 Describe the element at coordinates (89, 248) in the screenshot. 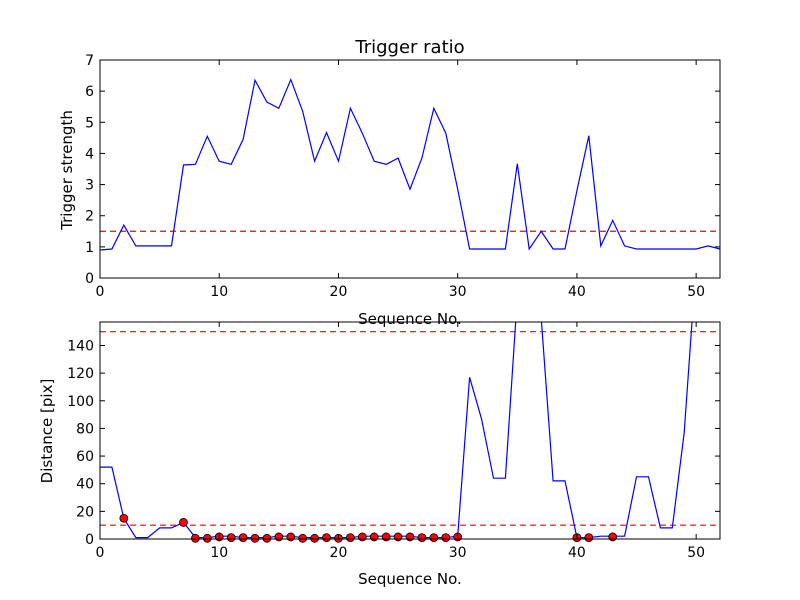

I see `y-tick-label: 1` at that location.